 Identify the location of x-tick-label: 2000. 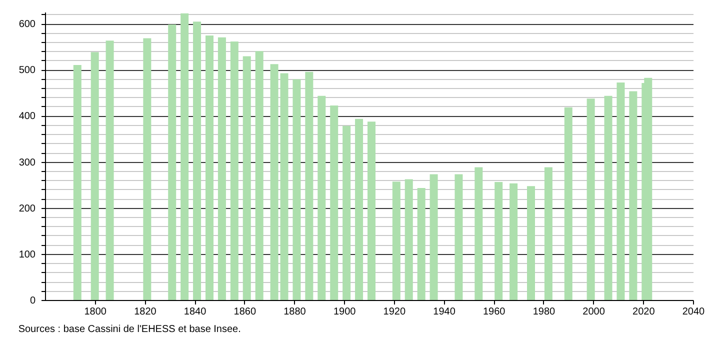
(594, 312).